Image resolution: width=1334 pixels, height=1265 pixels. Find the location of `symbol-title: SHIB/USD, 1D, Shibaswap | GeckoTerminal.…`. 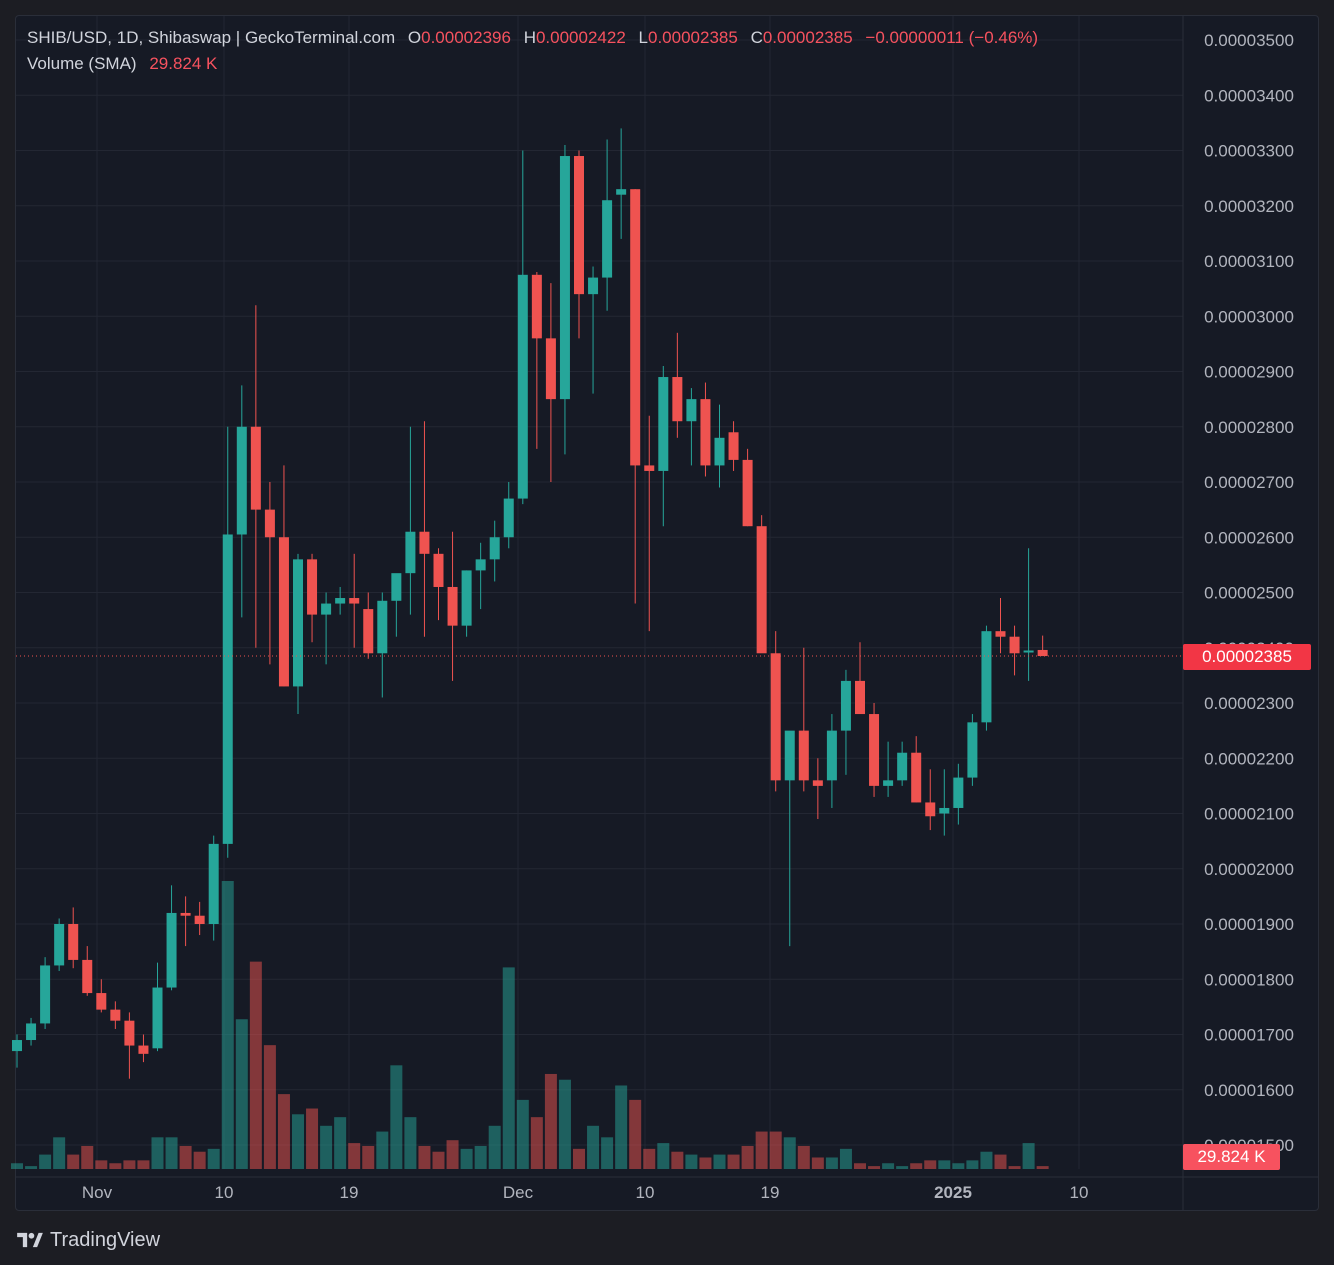

symbol-title: SHIB/USD, 1D, Shibaswap | GeckoTerminal.… is located at coordinates (211, 37).